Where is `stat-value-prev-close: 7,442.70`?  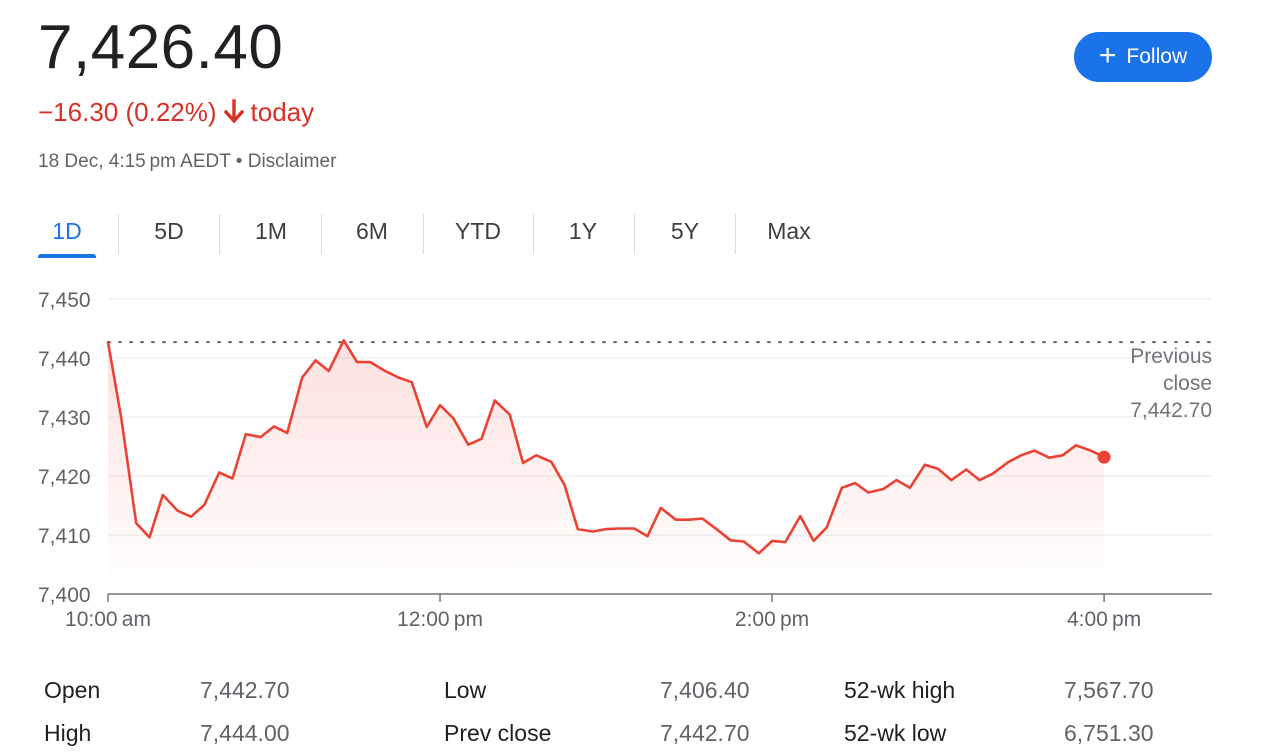
stat-value-prev-close: 7,442.70 is located at coordinates (705, 733).